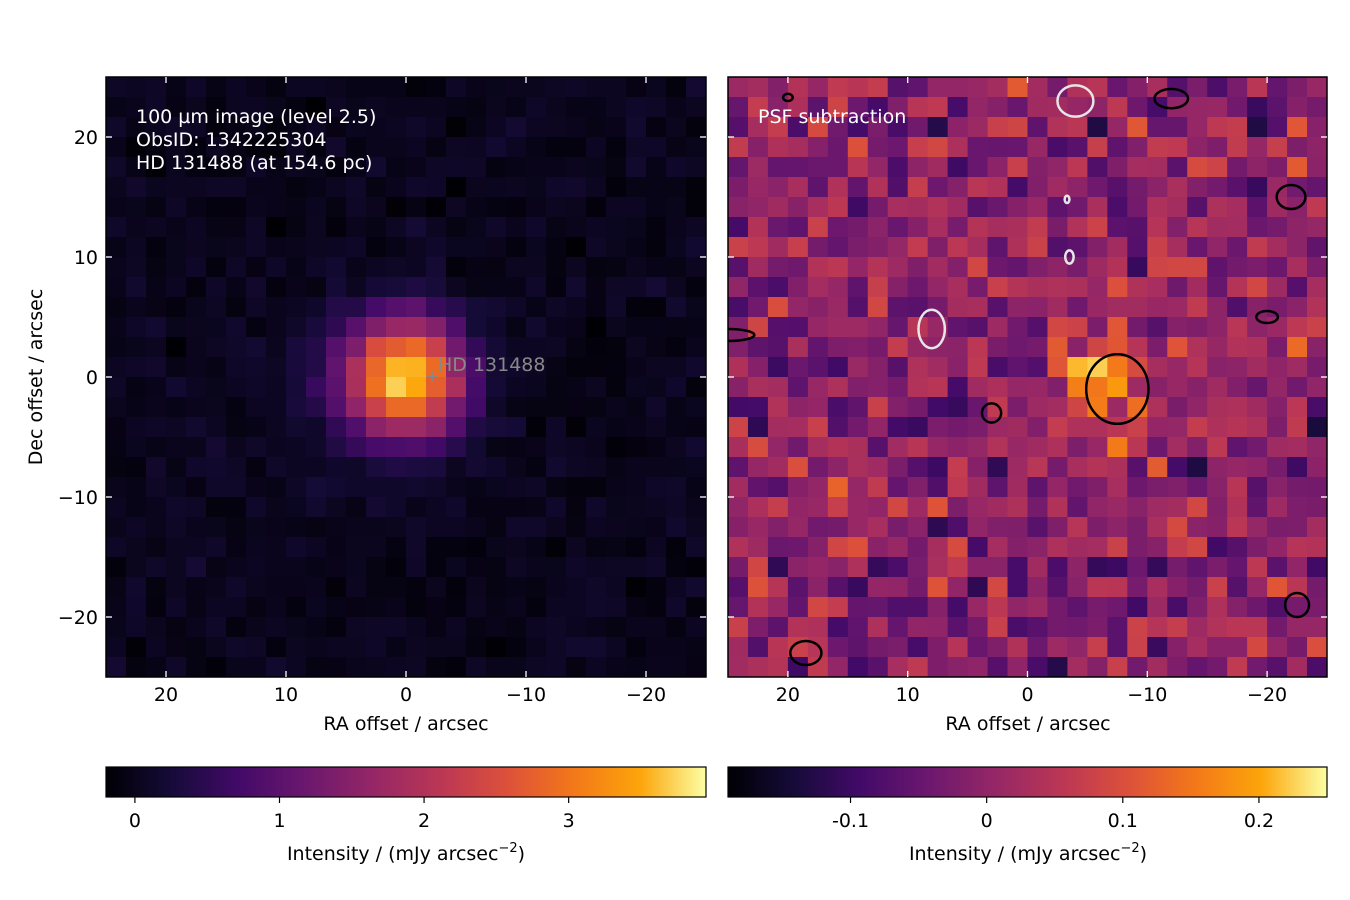  What do you see at coordinates (1147, 695) in the screenshot?
I see `x-tick-label: −10` at bounding box center [1147, 695].